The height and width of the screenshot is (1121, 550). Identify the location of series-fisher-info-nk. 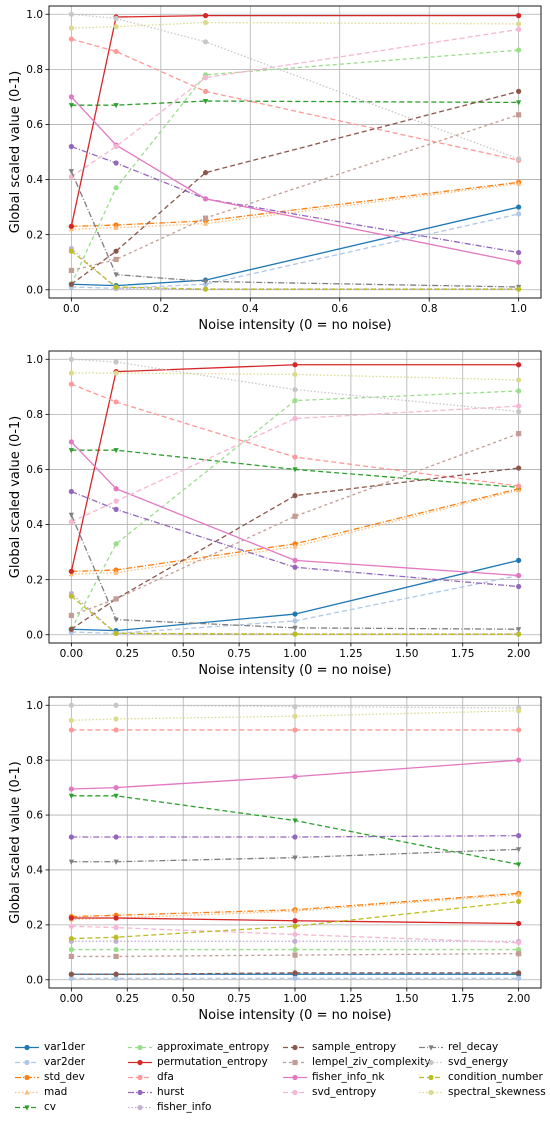
(295, 509).